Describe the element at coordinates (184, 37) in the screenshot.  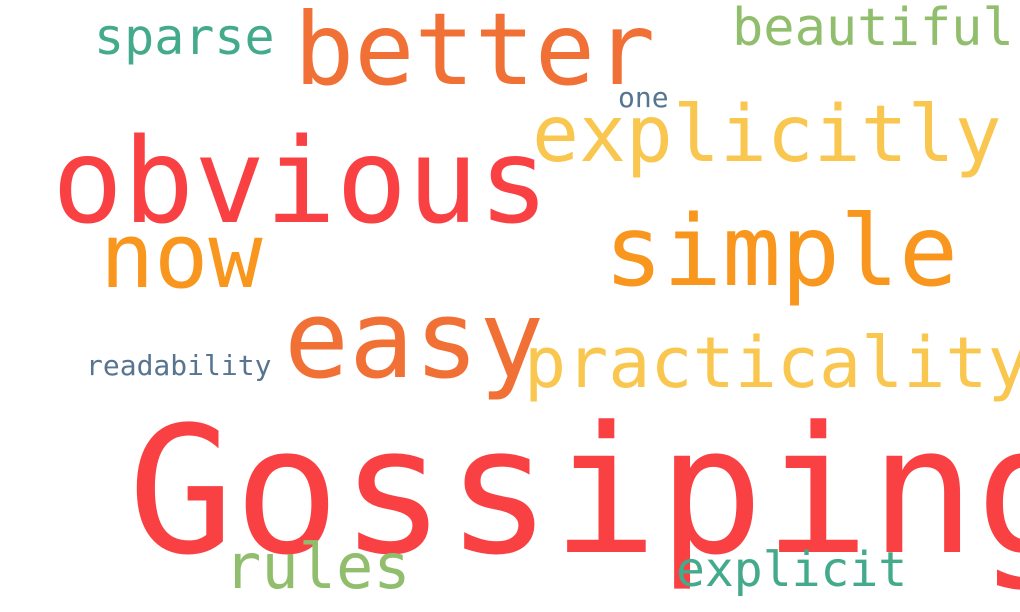
I see `word-sparse: sparse` at that location.